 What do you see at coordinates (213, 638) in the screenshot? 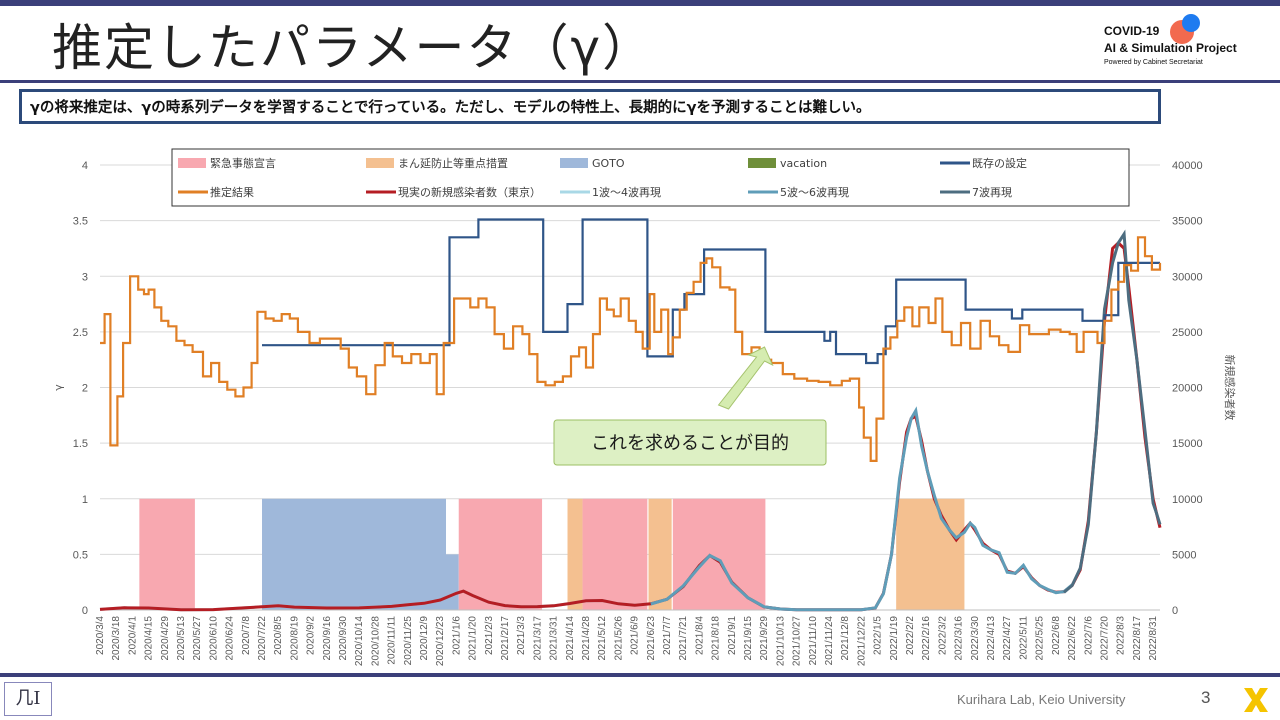
I see `x-tick-label: 2020/6/10` at bounding box center [213, 638].